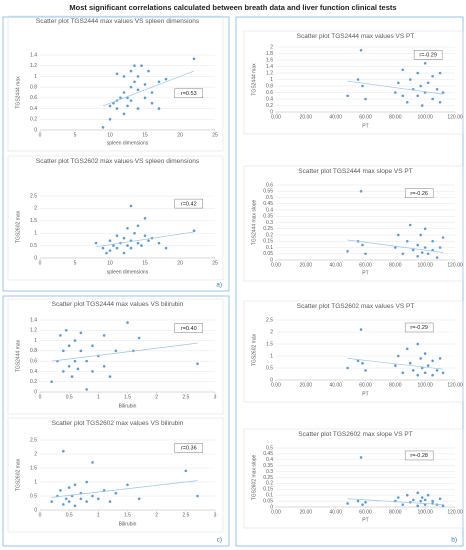 The height and width of the screenshot is (550, 466). Describe the element at coordinates (269, 235) in the screenshot. I see `y-tick-label: 0.2` at that location.